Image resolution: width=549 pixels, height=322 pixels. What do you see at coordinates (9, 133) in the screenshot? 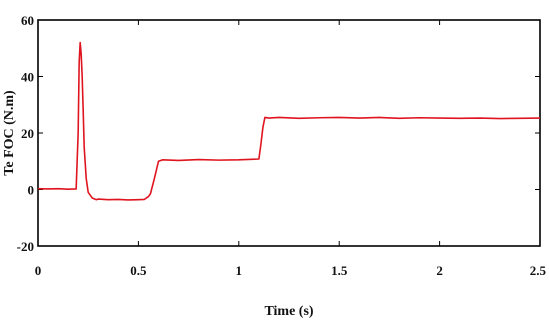
I see `y-axis-title: Te FOC (N.m)` at bounding box center [9, 133].